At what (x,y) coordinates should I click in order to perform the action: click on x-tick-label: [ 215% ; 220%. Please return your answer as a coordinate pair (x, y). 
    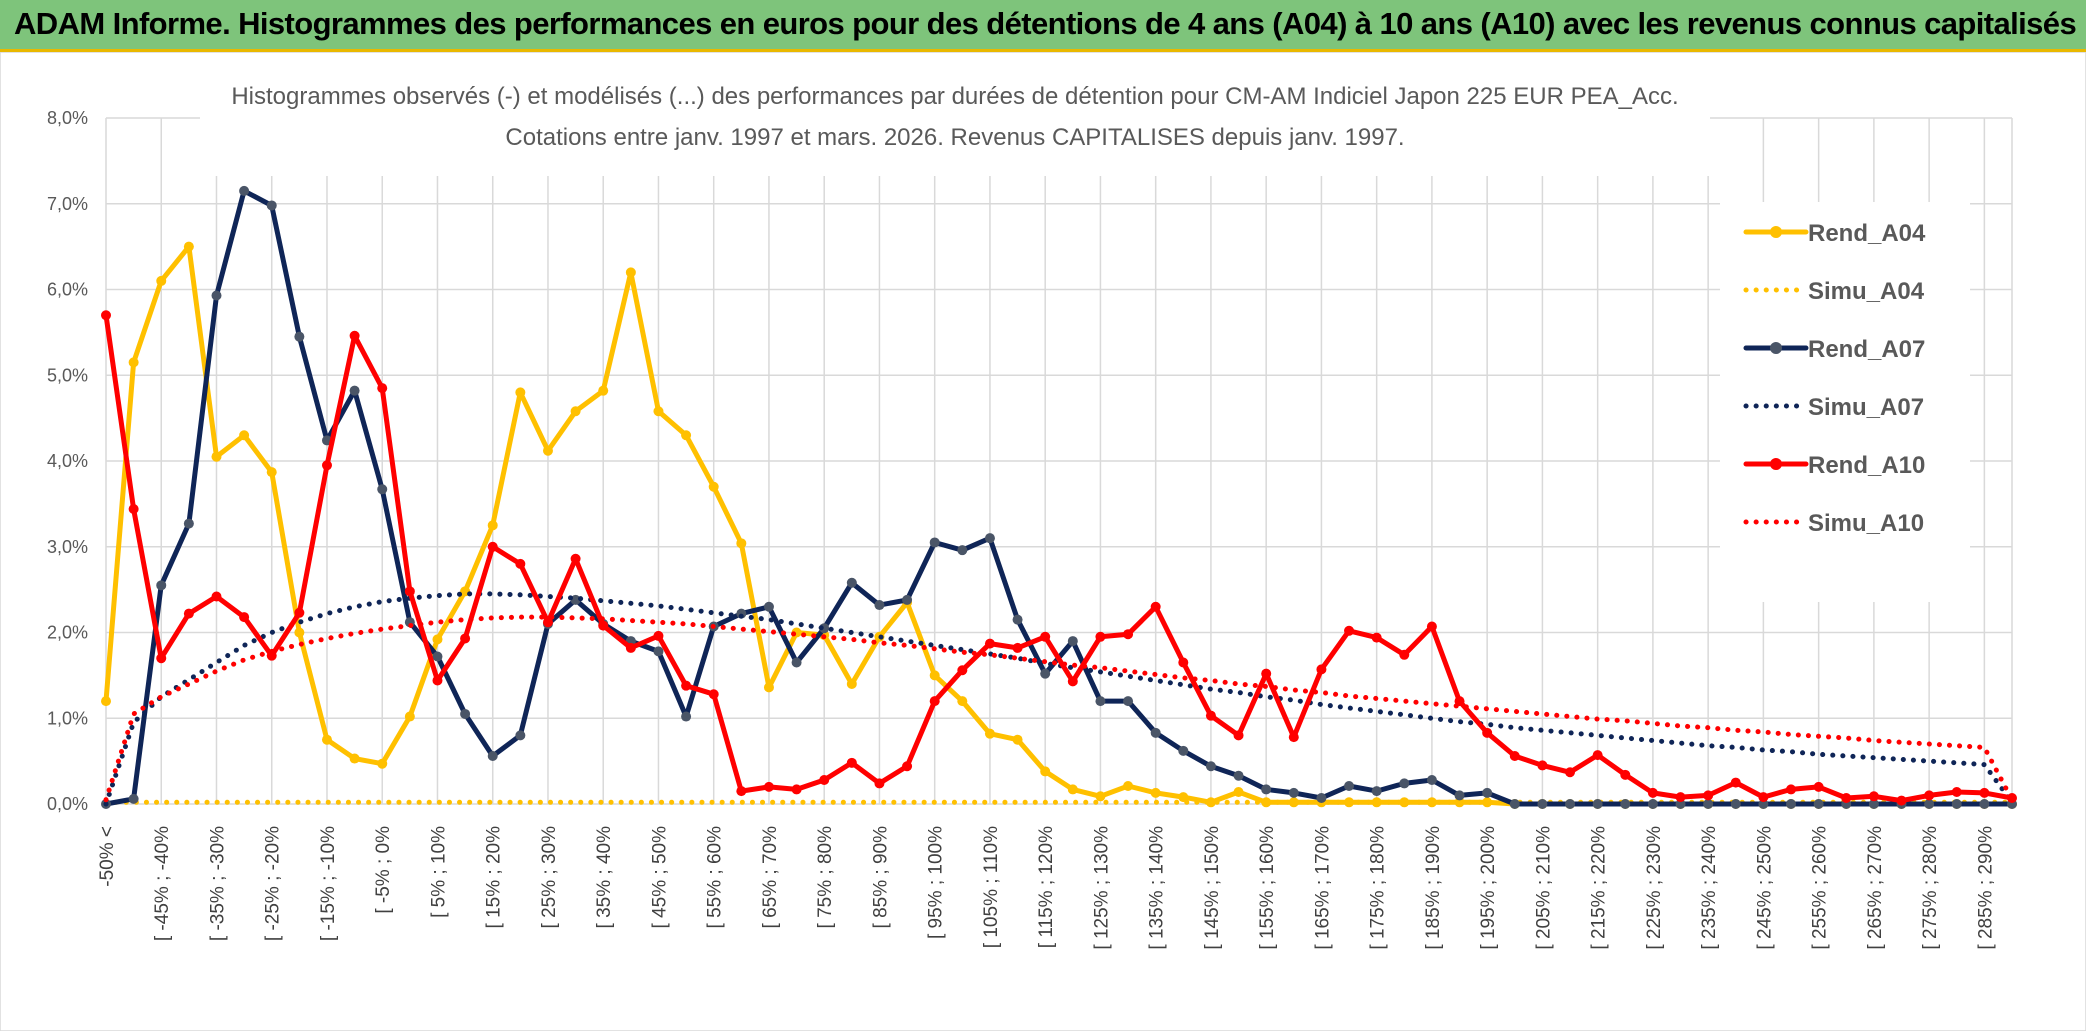
    Looking at the image, I should click on (1599, 888).